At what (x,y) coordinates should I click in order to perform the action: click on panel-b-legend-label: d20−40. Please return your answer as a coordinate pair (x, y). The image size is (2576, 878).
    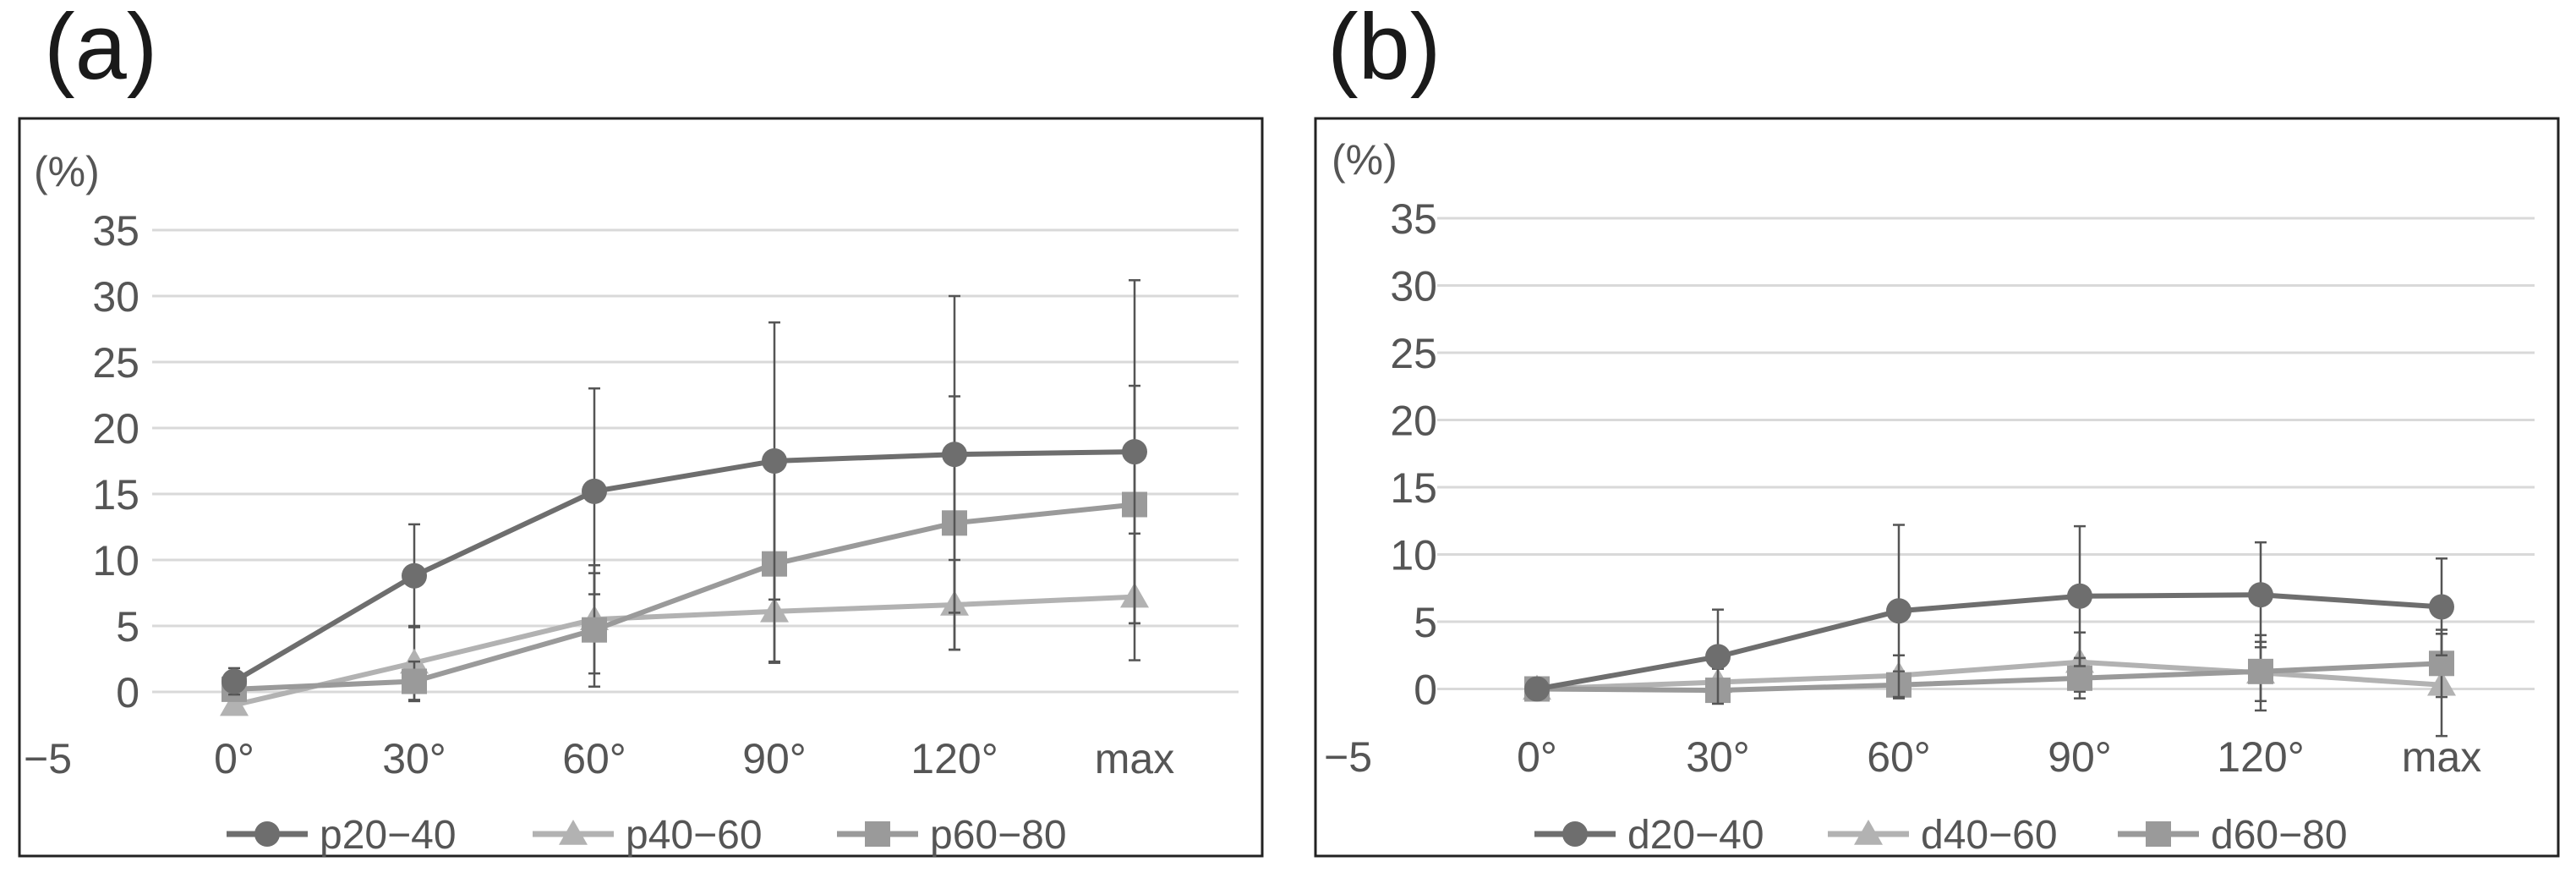
    Looking at the image, I should click on (1696, 835).